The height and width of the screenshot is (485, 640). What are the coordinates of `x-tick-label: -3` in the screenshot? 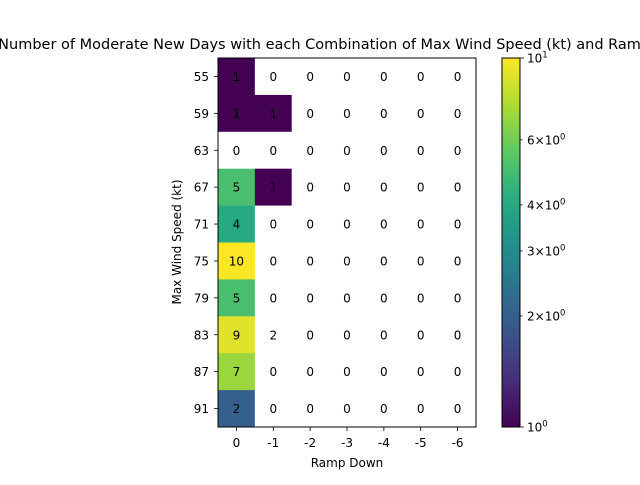 It's located at (347, 443).